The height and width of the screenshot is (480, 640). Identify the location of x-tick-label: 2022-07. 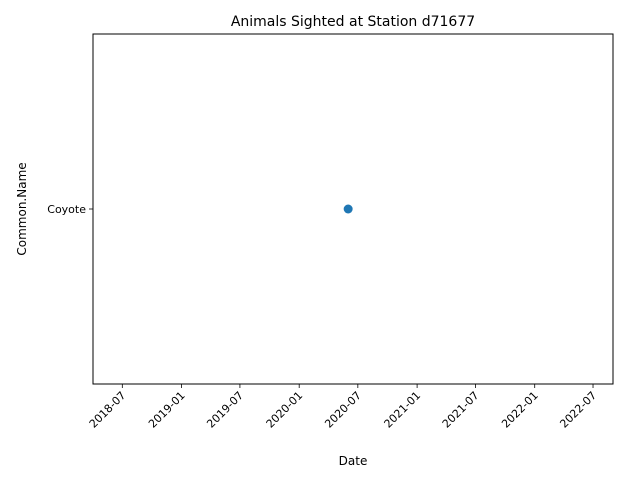
(578, 410).